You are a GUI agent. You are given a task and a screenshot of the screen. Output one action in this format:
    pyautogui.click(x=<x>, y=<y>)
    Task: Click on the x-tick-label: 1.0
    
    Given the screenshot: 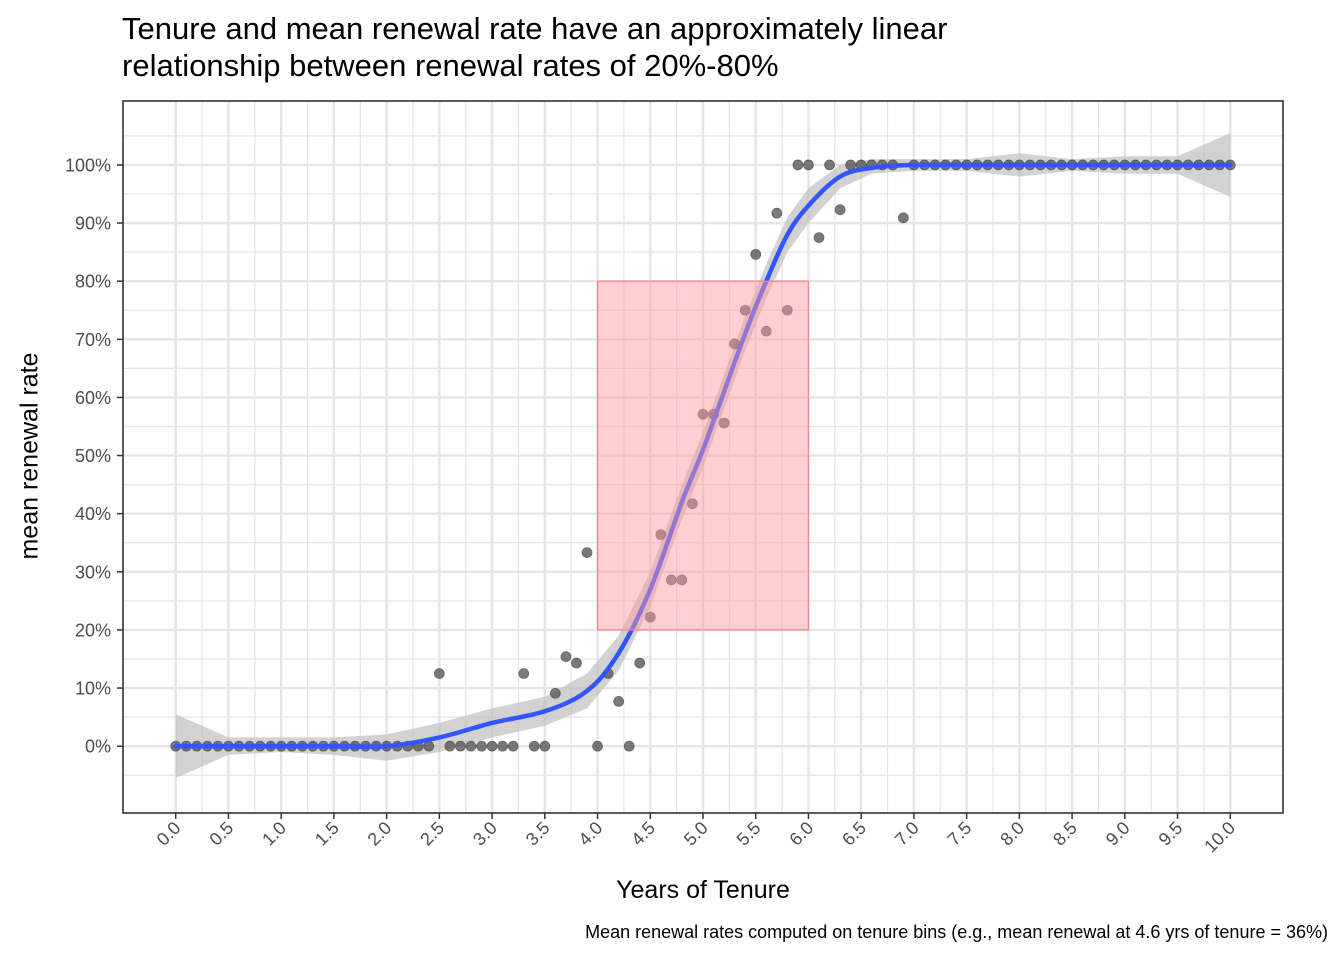 What is the action you would take?
    pyautogui.click(x=274, y=834)
    